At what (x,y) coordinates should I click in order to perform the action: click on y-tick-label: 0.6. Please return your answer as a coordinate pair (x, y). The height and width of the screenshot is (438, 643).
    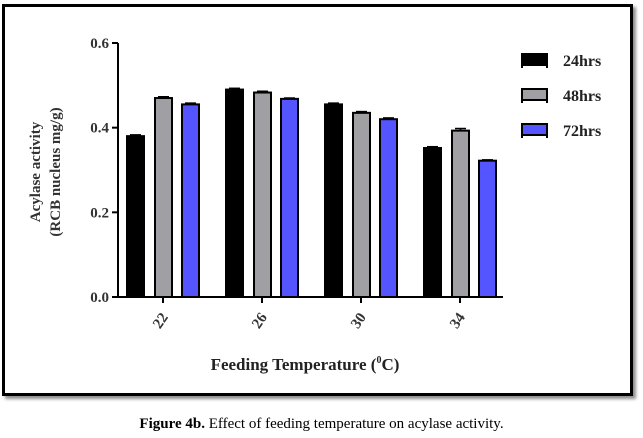
    Looking at the image, I should click on (99, 44).